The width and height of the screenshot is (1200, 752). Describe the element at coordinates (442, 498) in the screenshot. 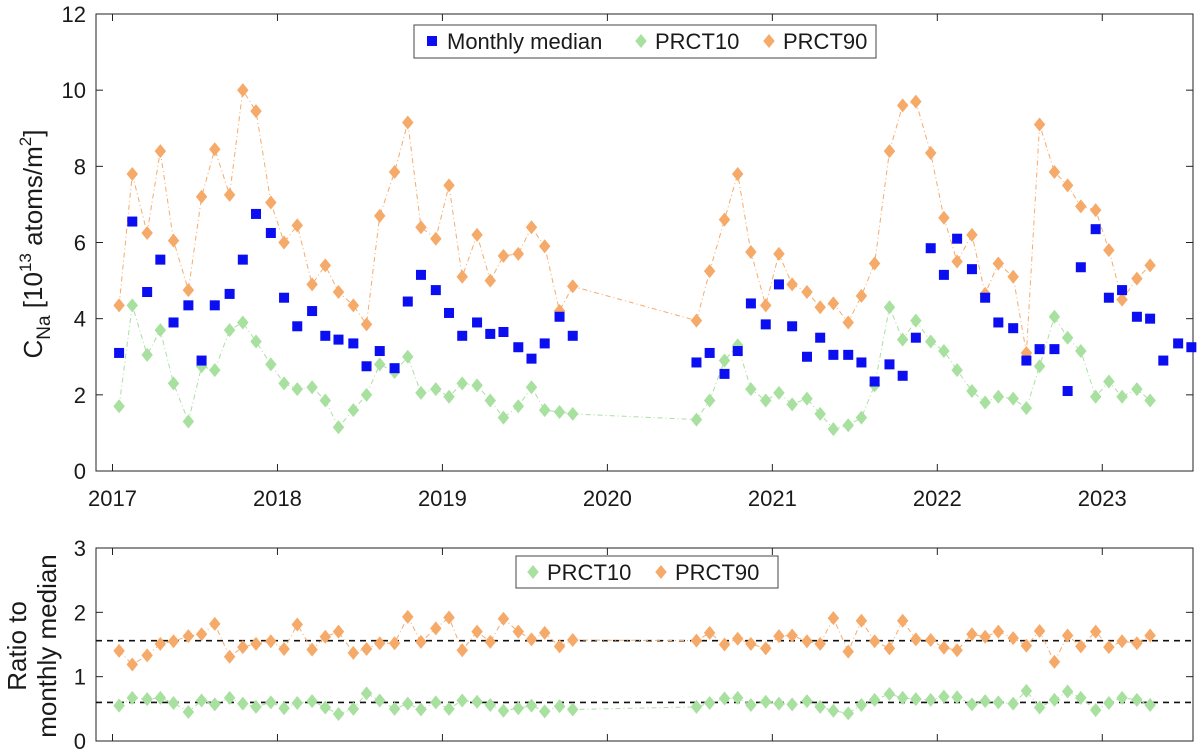

I see `x-tick-label: 2019` at that location.